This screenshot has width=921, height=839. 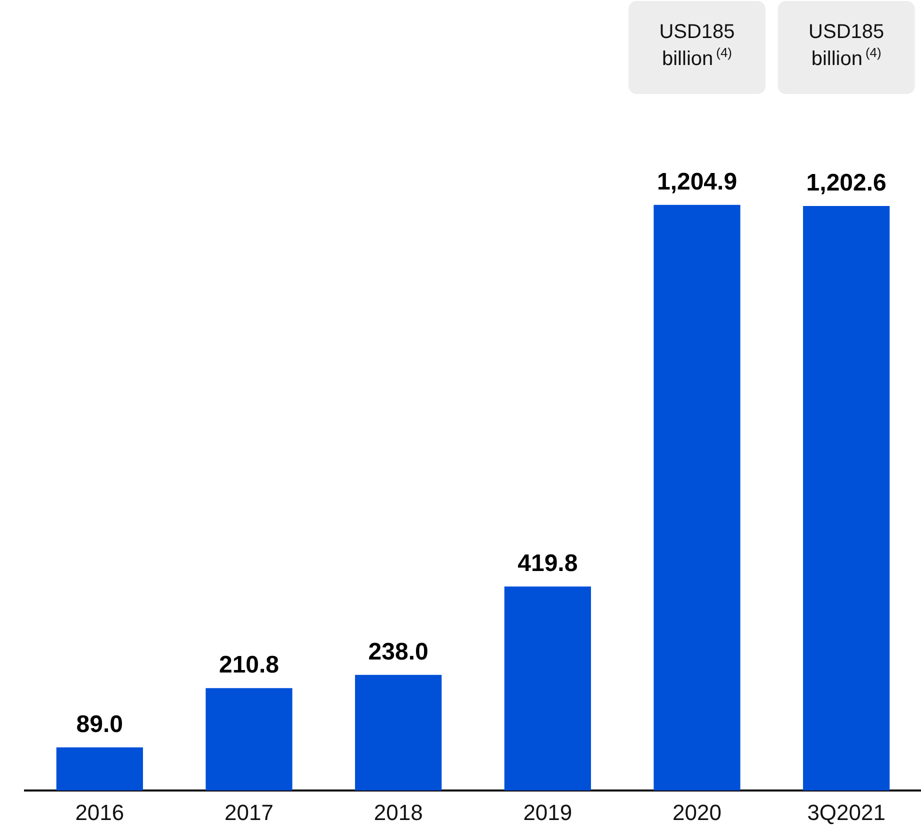 What do you see at coordinates (697, 812) in the screenshot?
I see `x-tick-label: 2020` at bounding box center [697, 812].